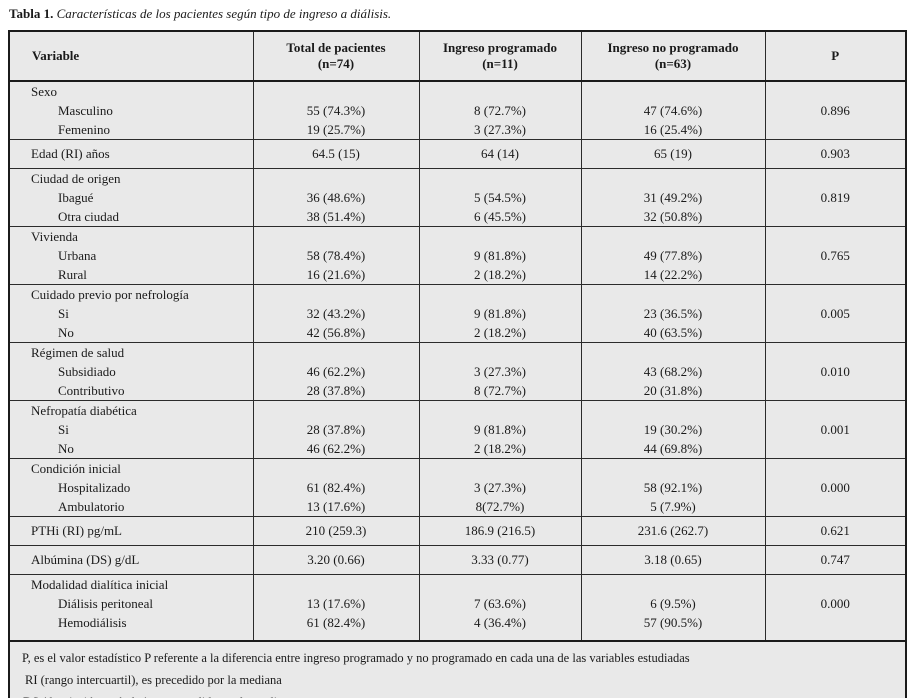 This screenshot has width=913, height=698. What do you see at coordinates (673, 47) in the screenshot?
I see `column-header-label: Ingreso no programado` at bounding box center [673, 47].